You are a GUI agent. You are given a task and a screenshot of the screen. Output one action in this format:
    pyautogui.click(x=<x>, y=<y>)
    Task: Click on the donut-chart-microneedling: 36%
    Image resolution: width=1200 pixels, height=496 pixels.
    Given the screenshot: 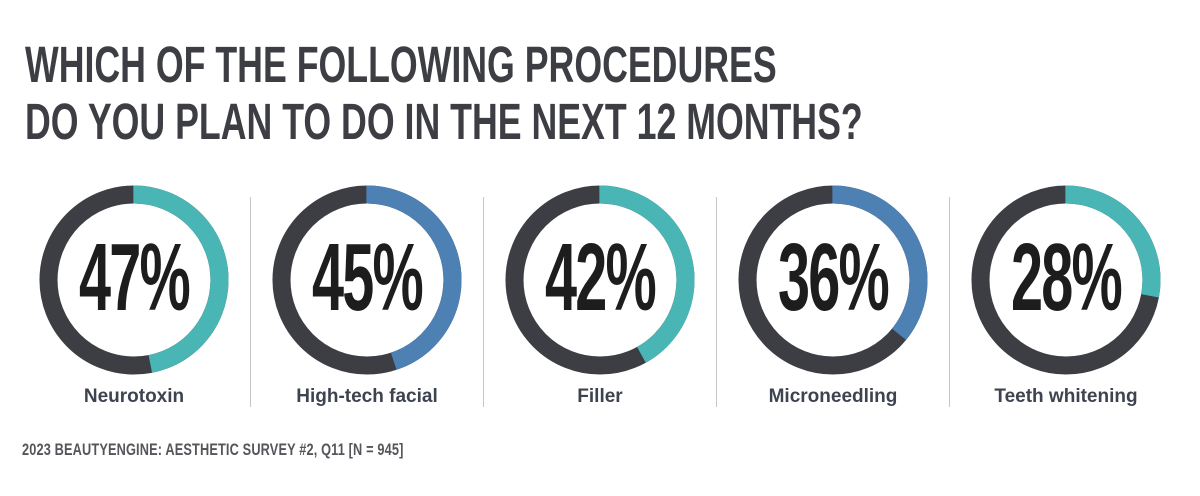 What is the action you would take?
    pyautogui.click(x=833, y=280)
    